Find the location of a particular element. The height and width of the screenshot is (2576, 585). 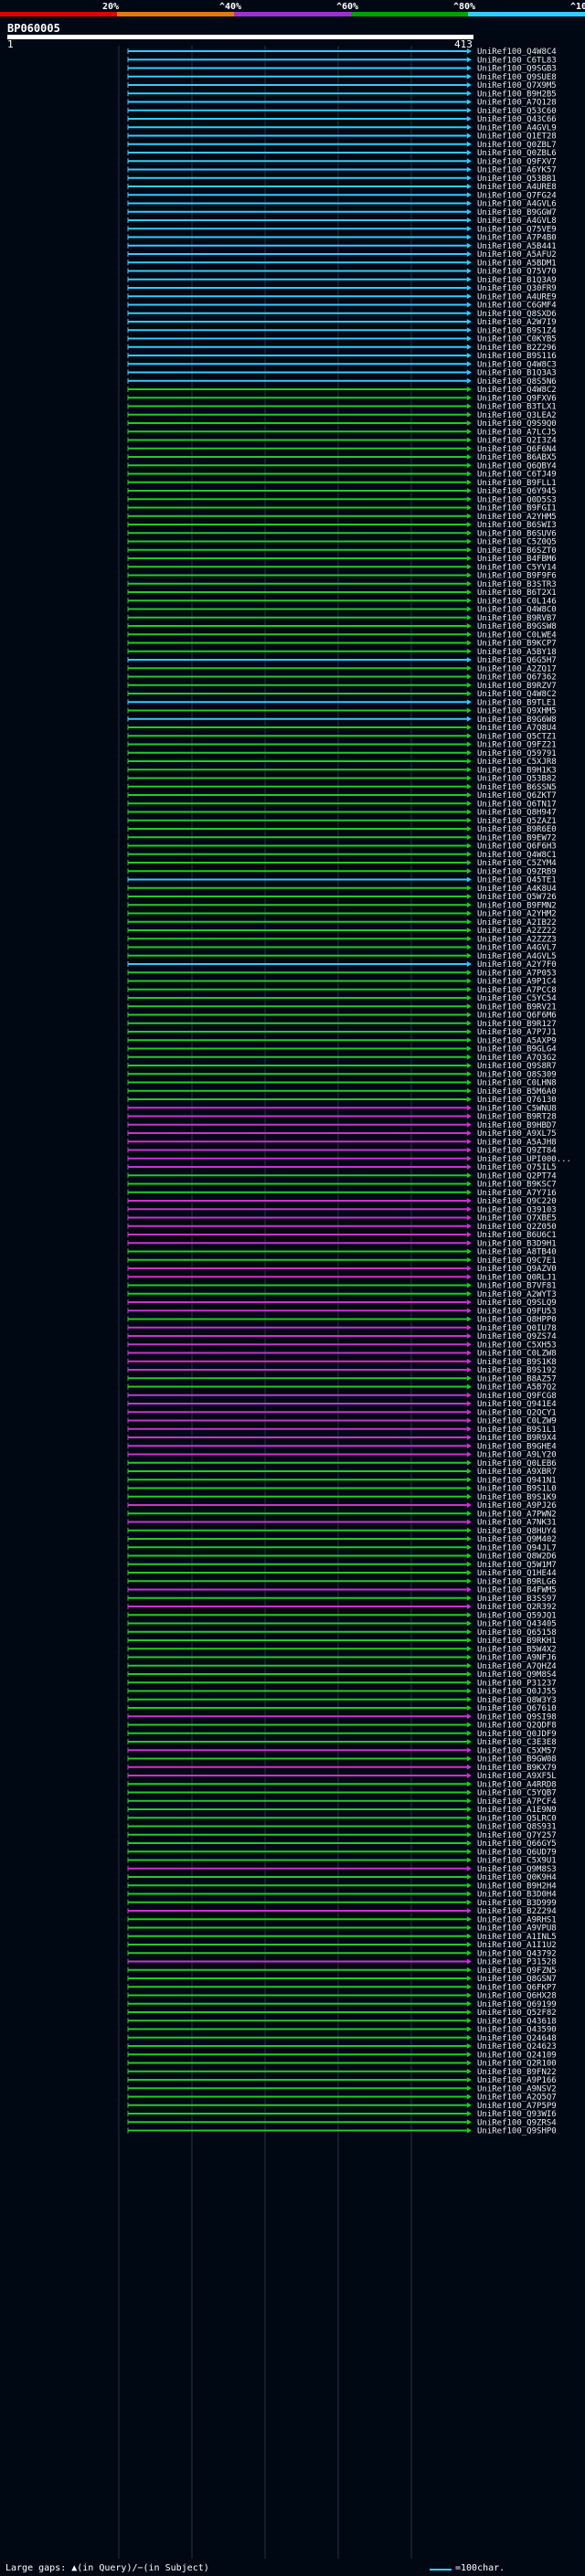

hit-label: UniRef100_Q4W8C4 is located at coordinates (517, 52).